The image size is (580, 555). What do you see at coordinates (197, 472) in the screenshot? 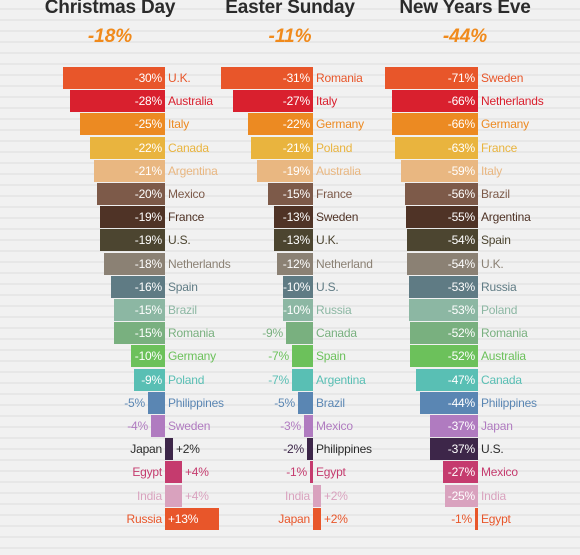
I see `value-label: +4%` at bounding box center [197, 472].